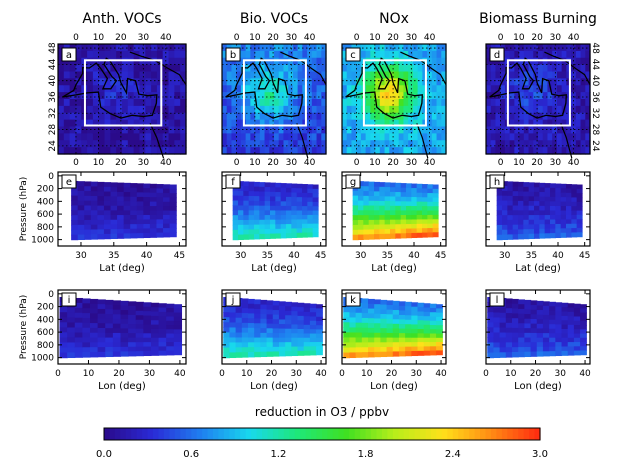 The height and width of the screenshot is (462, 628). Describe the element at coordinates (104, 454) in the screenshot. I see `colorbar-tick-label: 0.0` at that location.